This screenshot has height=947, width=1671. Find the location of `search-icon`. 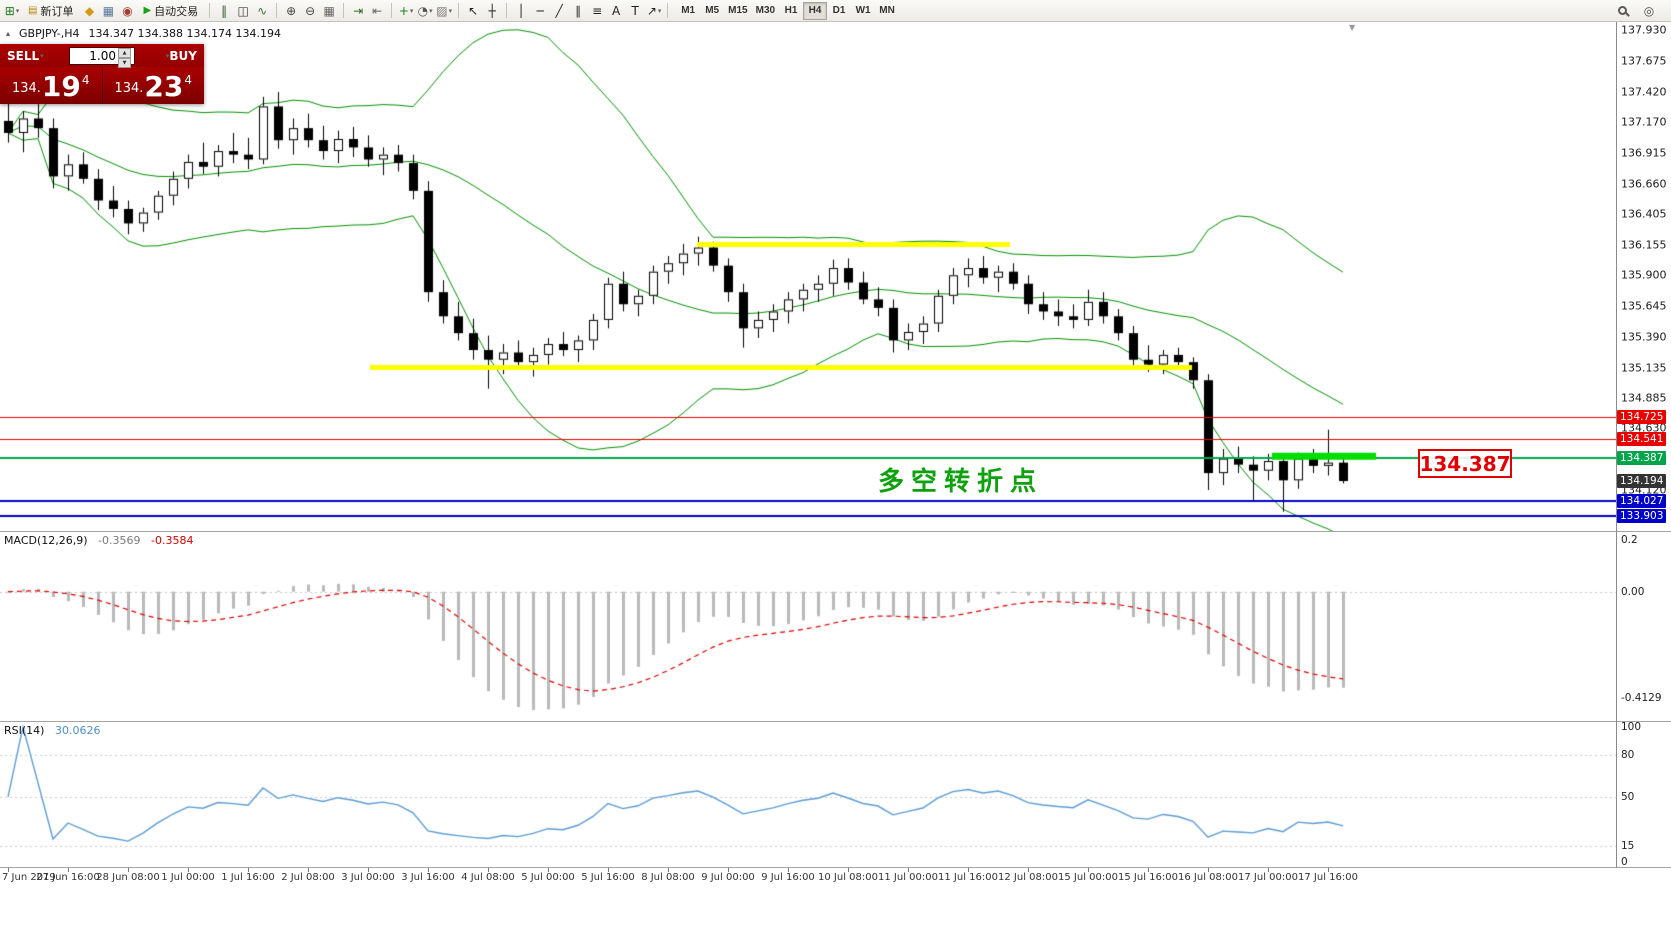

search-icon is located at coordinates (1622, 11).